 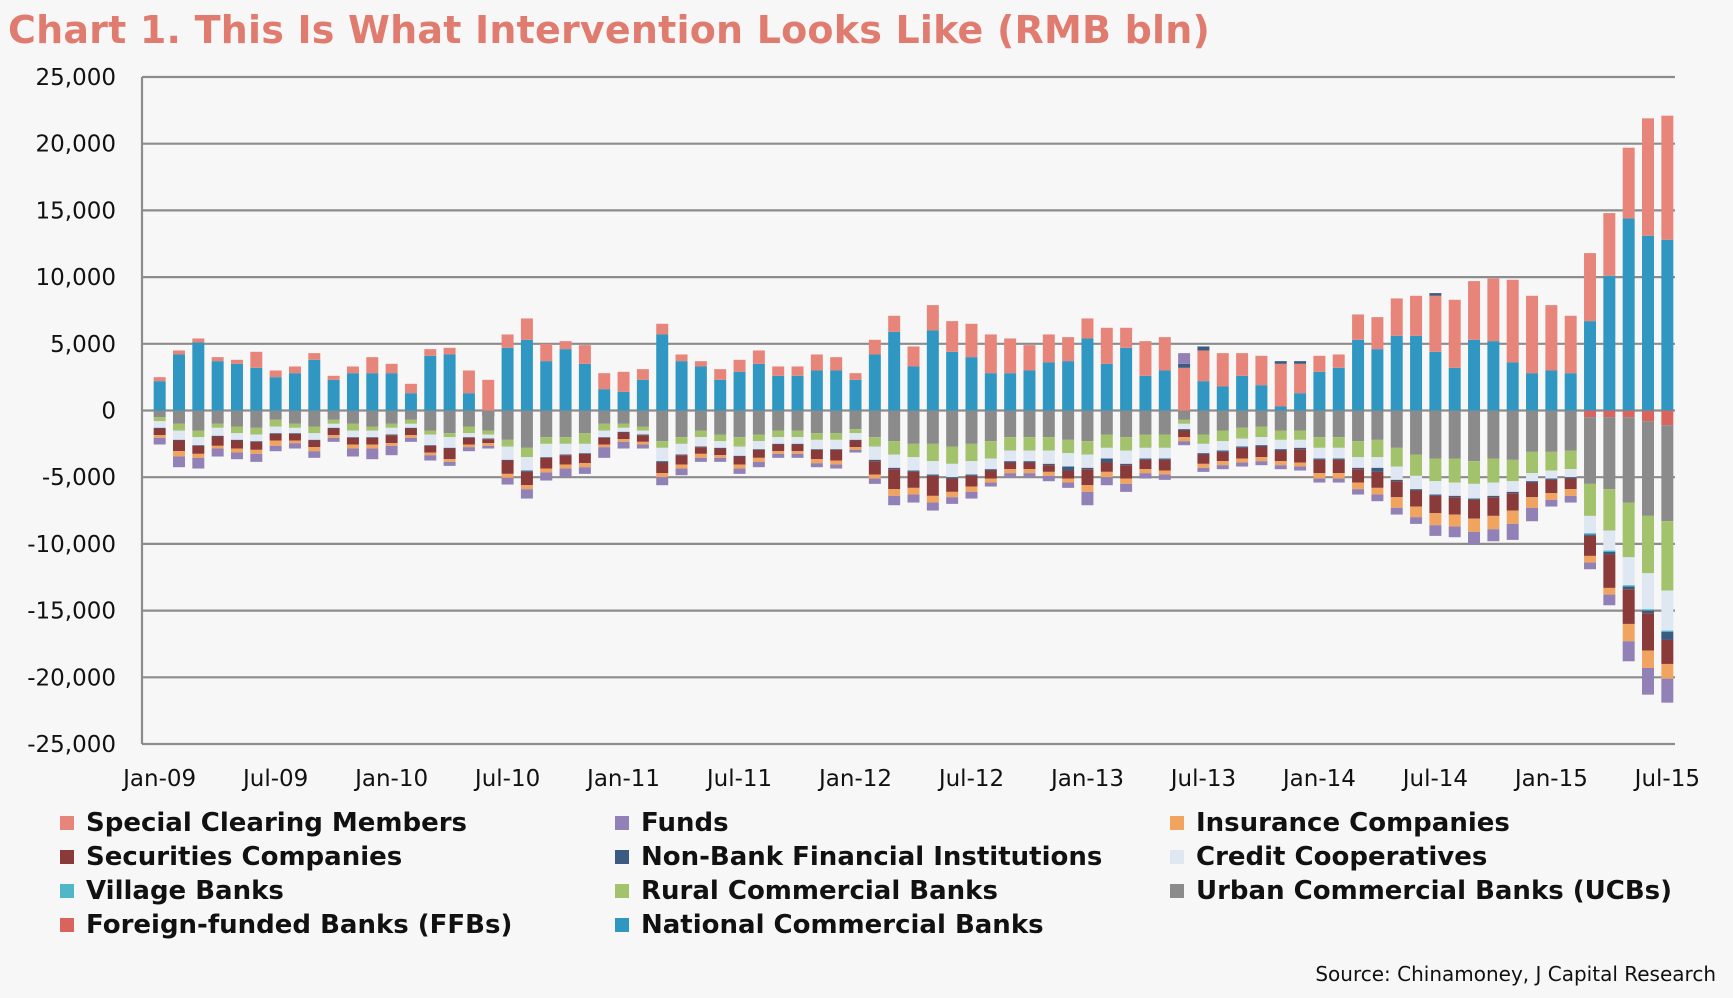 What do you see at coordinates (1353, 823) in the screenshot?
I see `legend-label: Insurance Companies` at bounding box center [1353, 823].